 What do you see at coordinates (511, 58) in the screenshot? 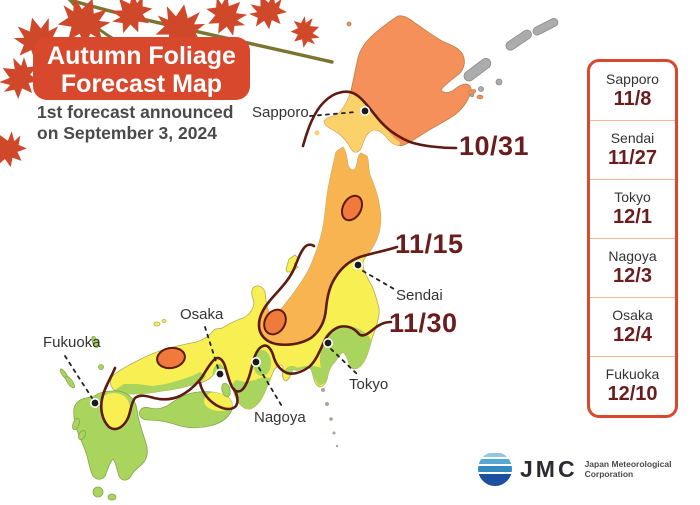
I see `kuril-islands` at bounding box center [511, 58].